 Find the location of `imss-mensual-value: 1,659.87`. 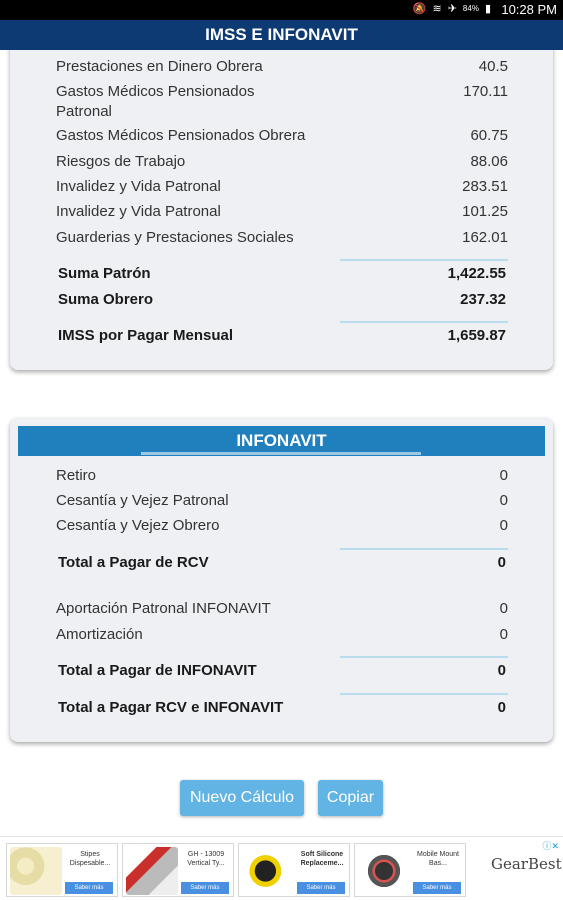

imss-mensual-value: 1,659.87 is located at coordinates (476, 335).